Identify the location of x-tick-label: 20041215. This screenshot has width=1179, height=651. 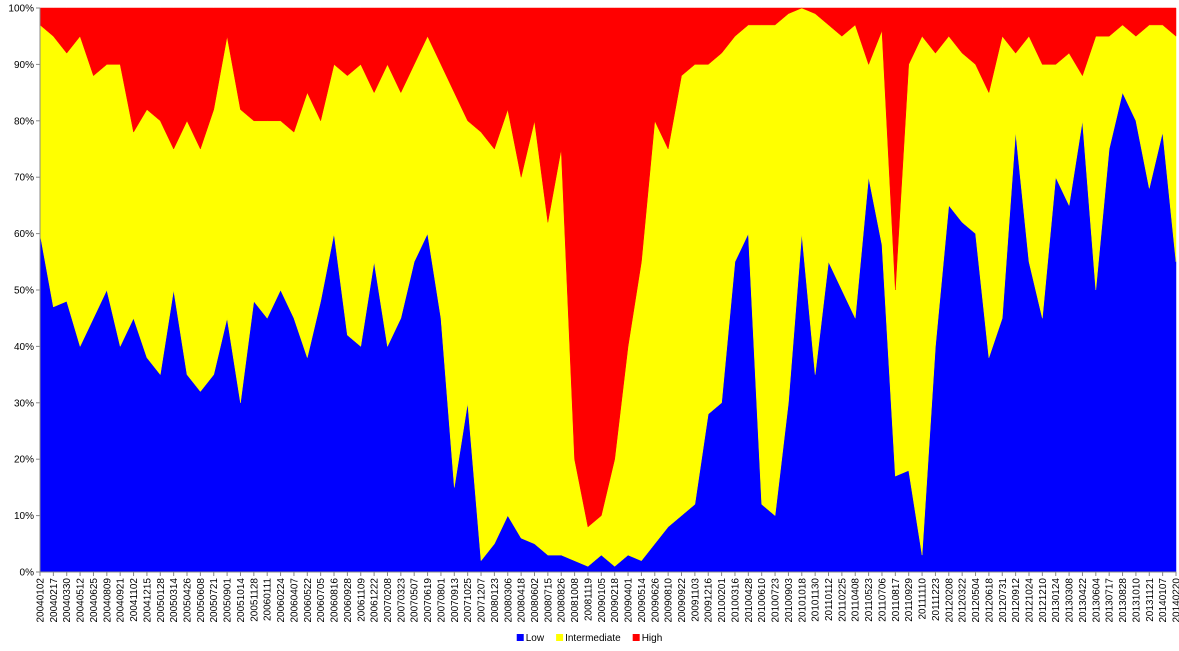
(147, 600).